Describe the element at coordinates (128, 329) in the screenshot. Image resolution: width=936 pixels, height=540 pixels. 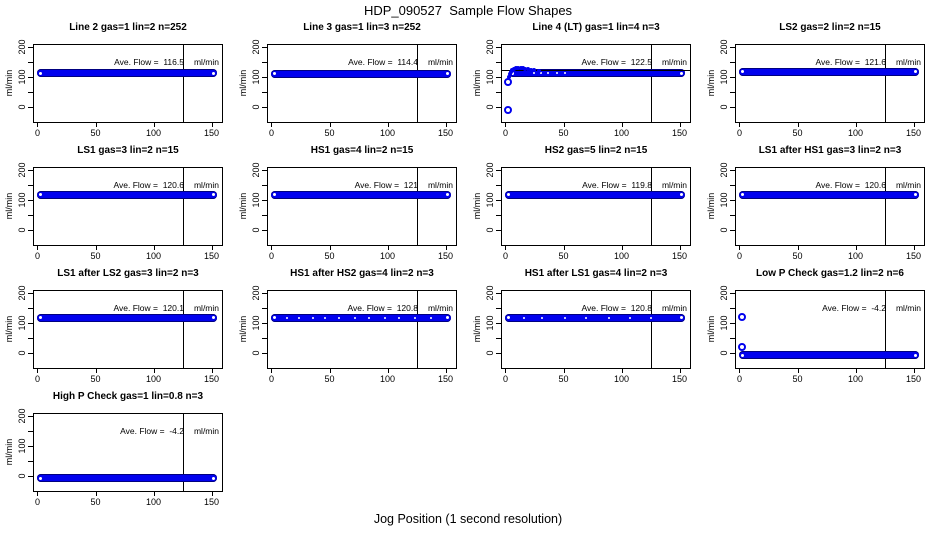
I see `plot-area: Ave. Flow = 120.1 ml/min` at that location.